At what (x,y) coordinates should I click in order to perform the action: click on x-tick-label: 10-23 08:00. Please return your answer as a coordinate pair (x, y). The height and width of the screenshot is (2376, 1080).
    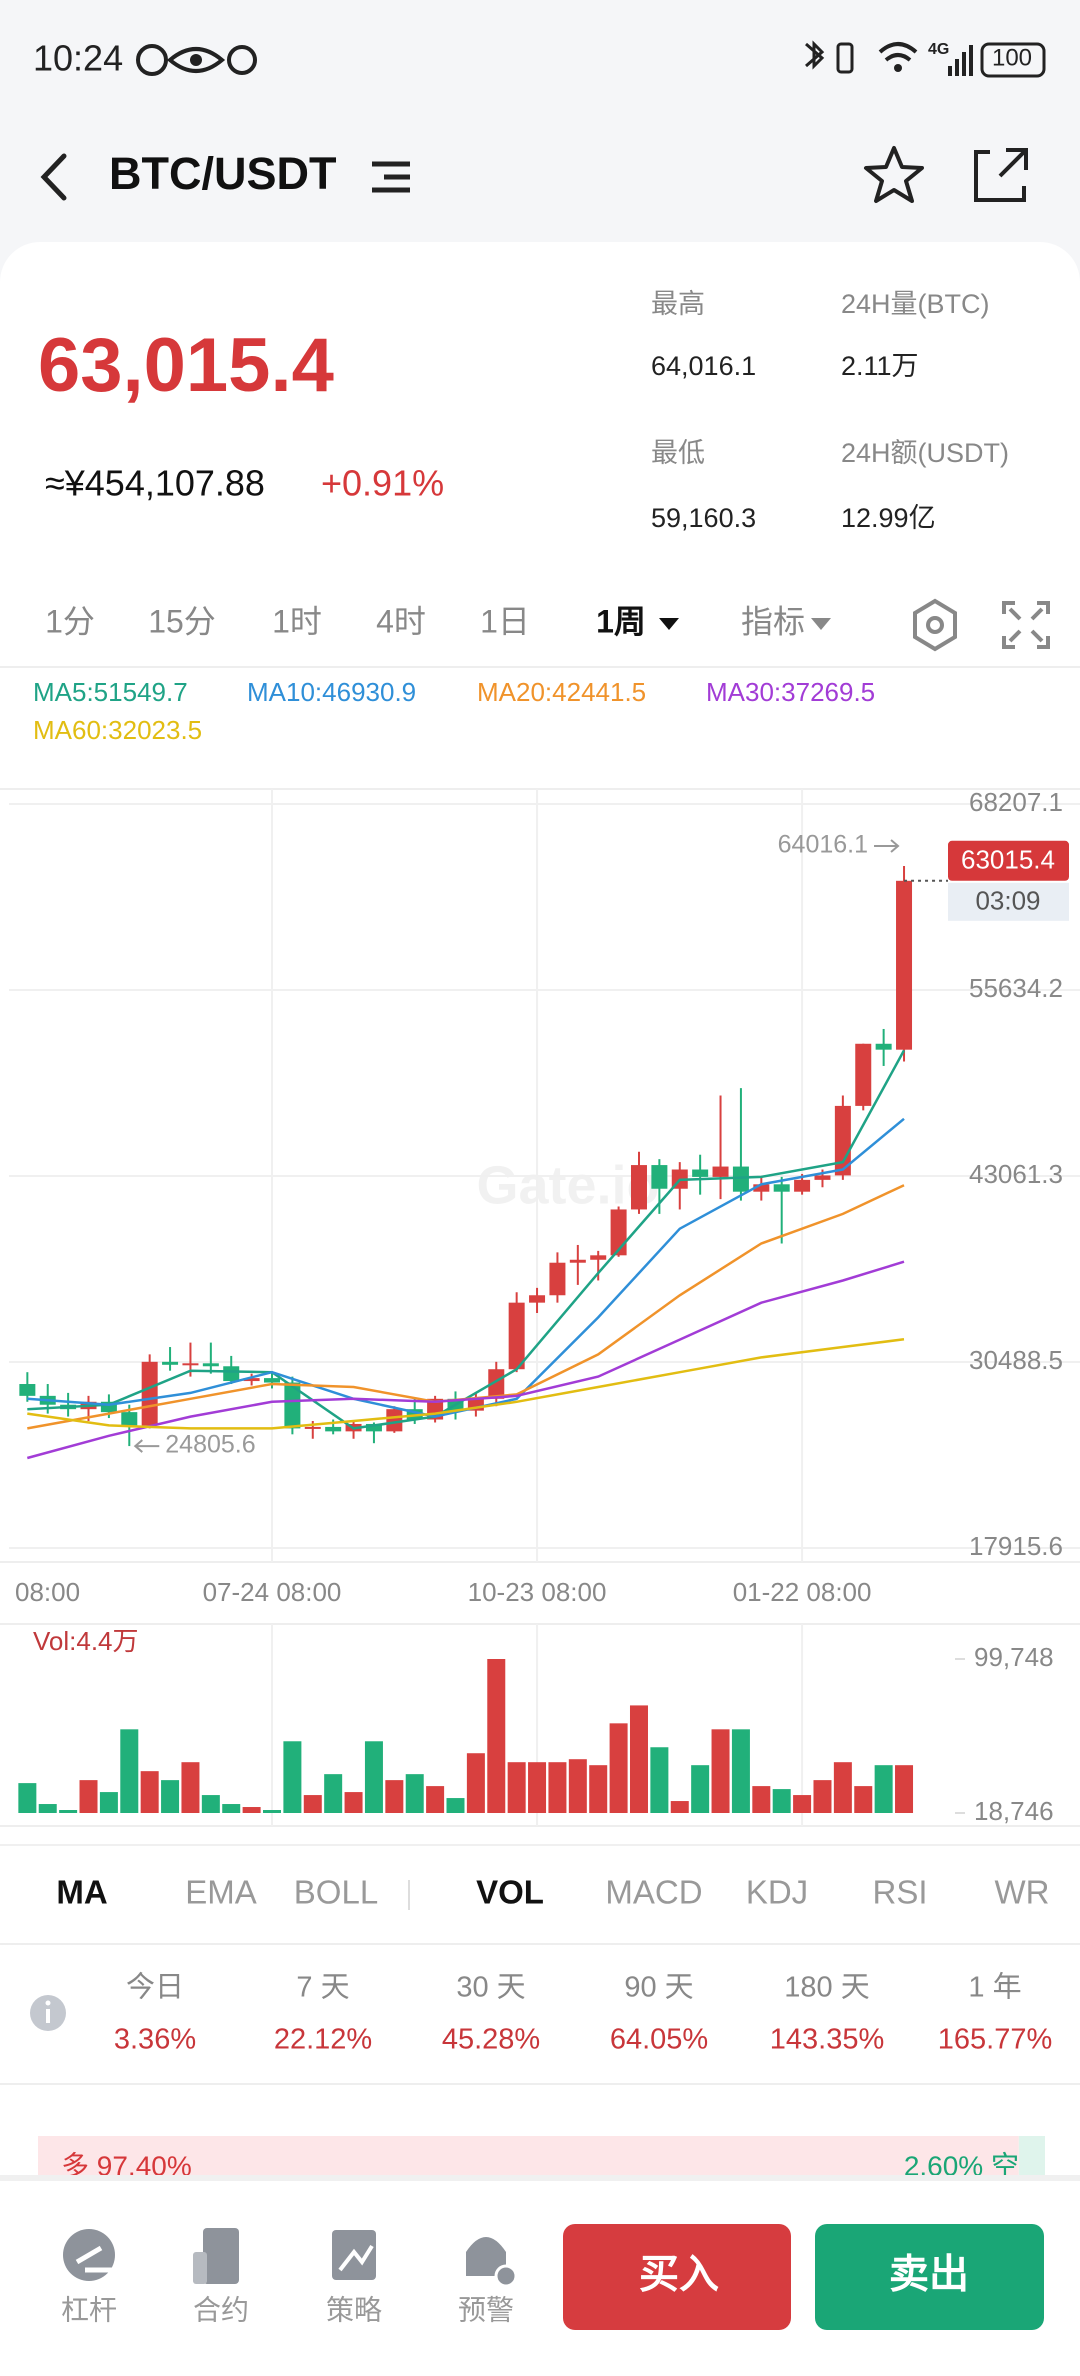
    Looking at the image, I should click on (537, 1592).